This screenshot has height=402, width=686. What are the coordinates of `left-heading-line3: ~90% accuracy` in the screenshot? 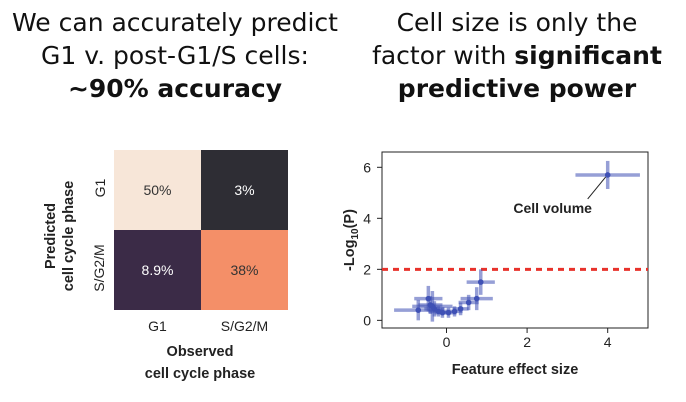 It's located at (175, 88).